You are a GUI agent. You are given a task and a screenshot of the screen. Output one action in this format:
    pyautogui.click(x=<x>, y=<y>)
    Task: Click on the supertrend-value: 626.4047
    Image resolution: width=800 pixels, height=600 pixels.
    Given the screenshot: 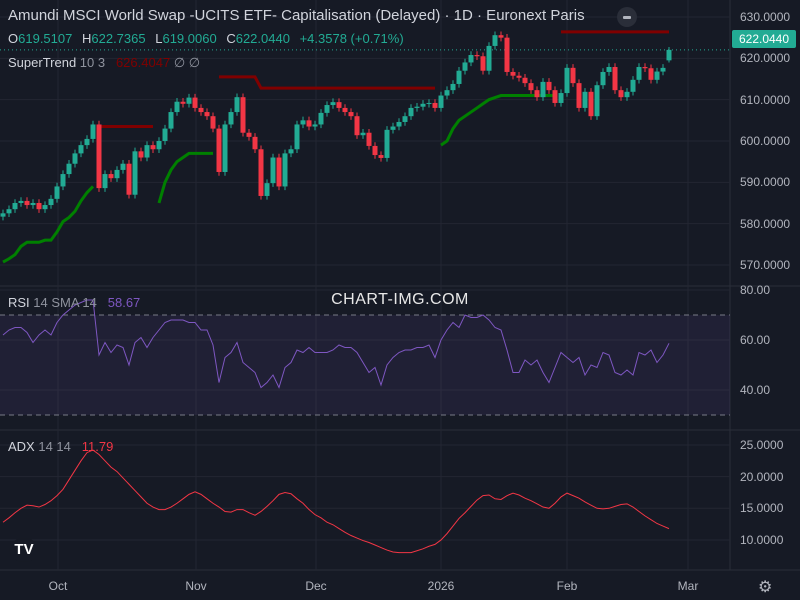 What is the action you would take?
    pyautogui.click(x=143, y=62)
    